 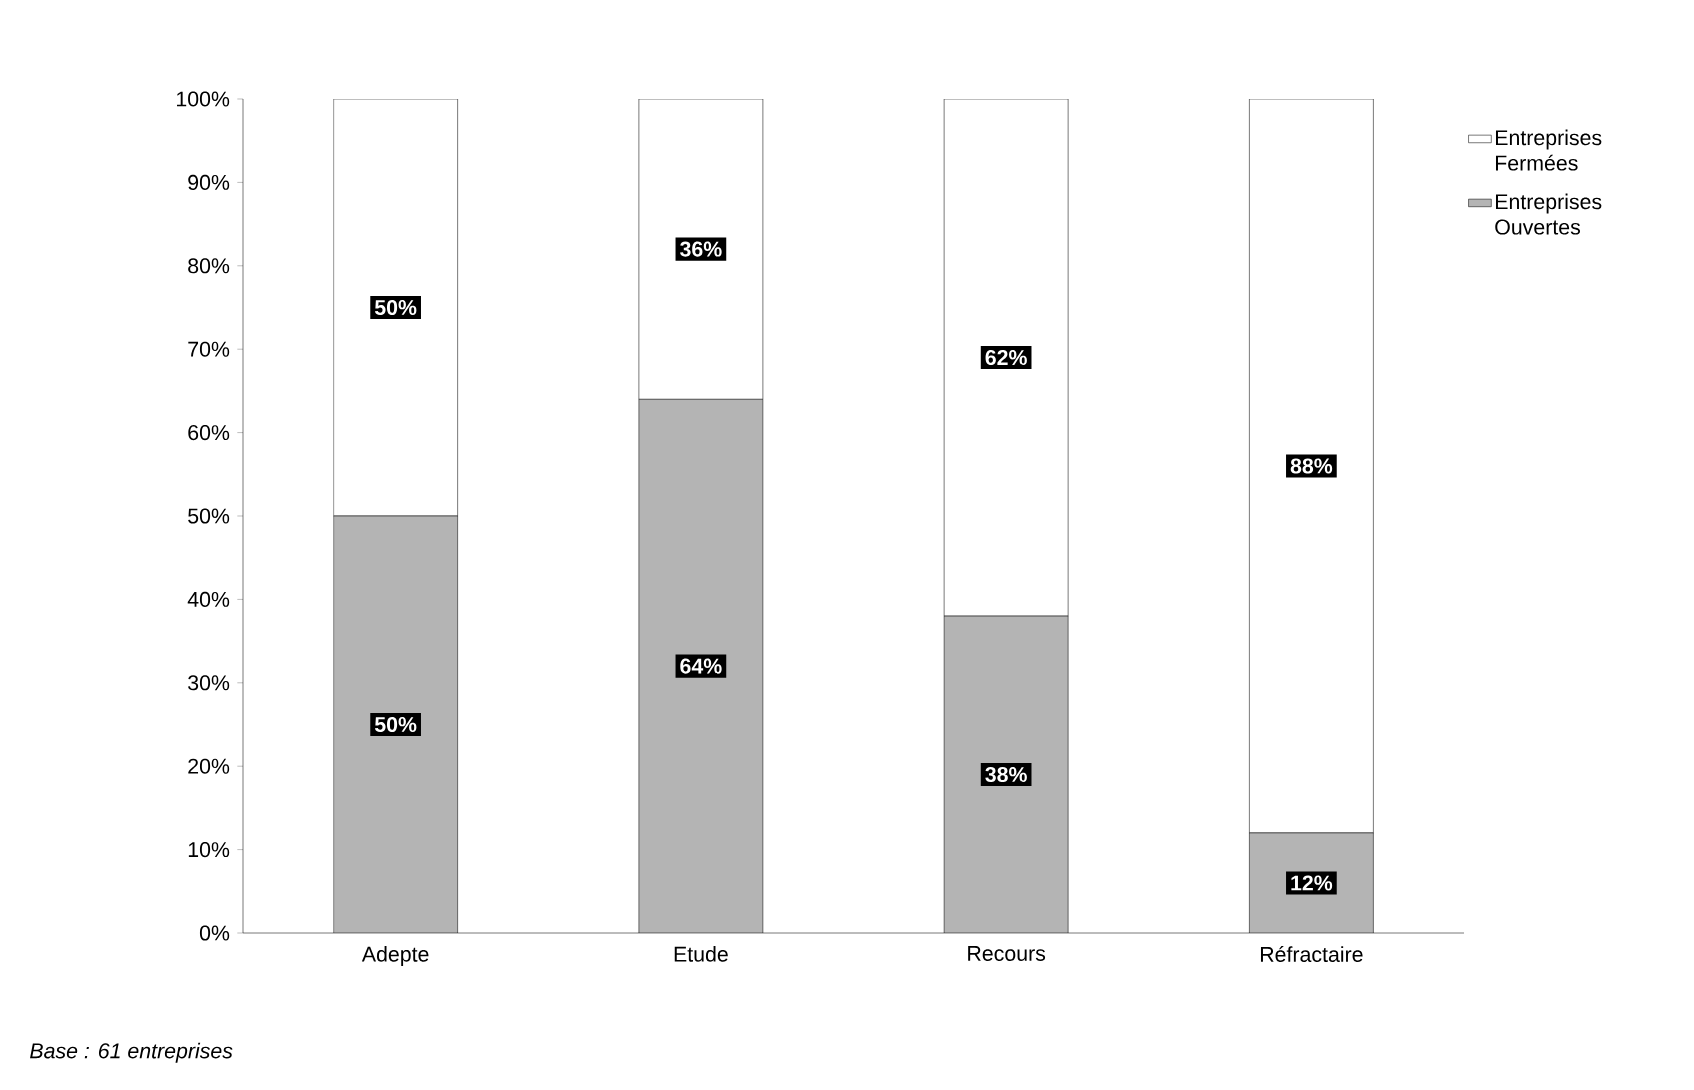 What do you see at coordinates (209, 683) in the screenshot?
I see `y-tick-label: 30%` at bounding box center [209, 683].